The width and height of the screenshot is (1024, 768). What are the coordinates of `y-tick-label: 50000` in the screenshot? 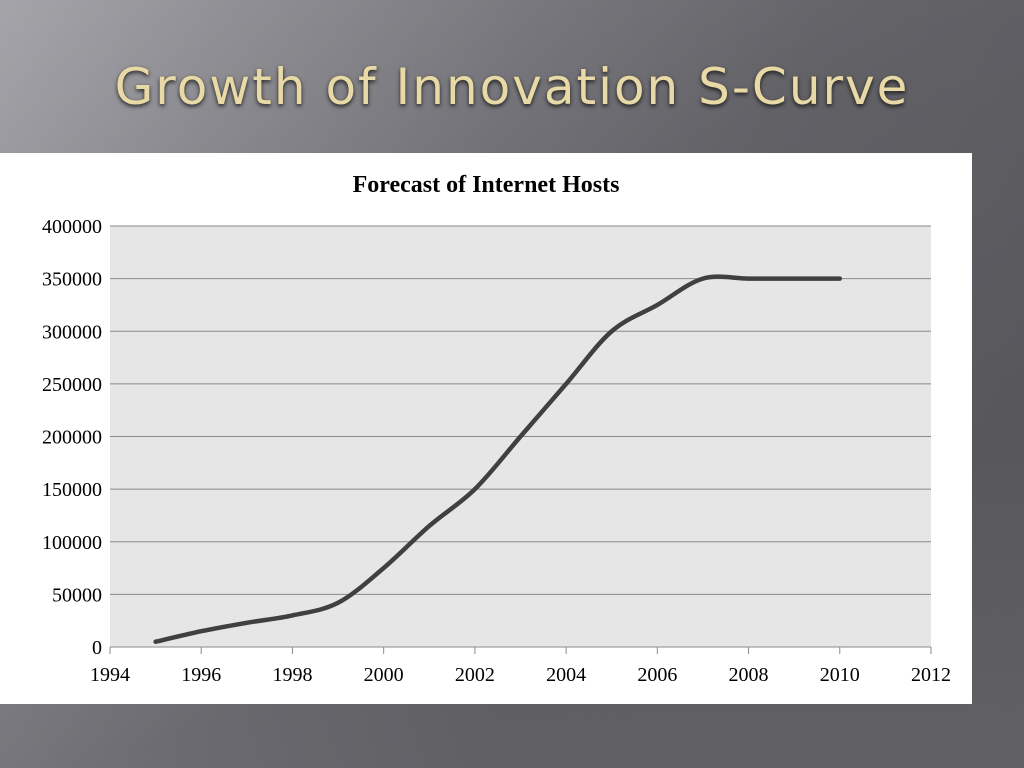 It's located at (77, 595).